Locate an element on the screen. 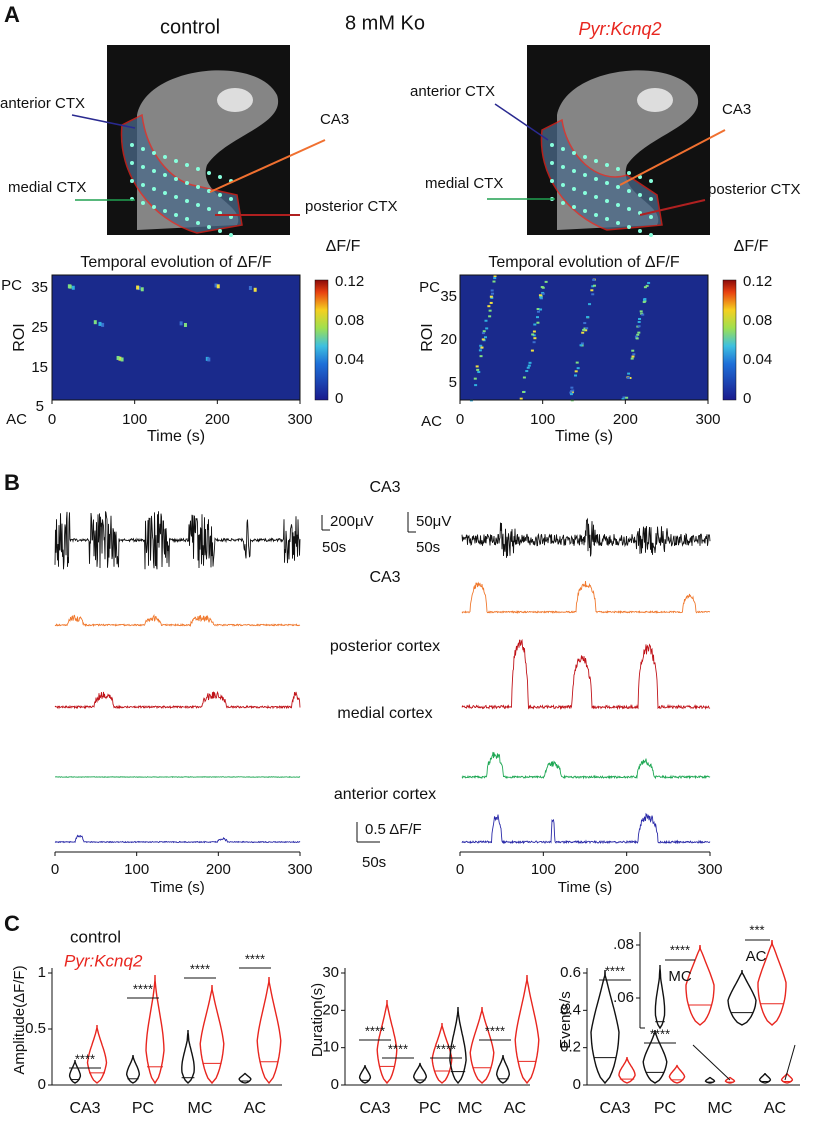  colorbar-tick-label: 0.04 is located at coordinates (757, 359).